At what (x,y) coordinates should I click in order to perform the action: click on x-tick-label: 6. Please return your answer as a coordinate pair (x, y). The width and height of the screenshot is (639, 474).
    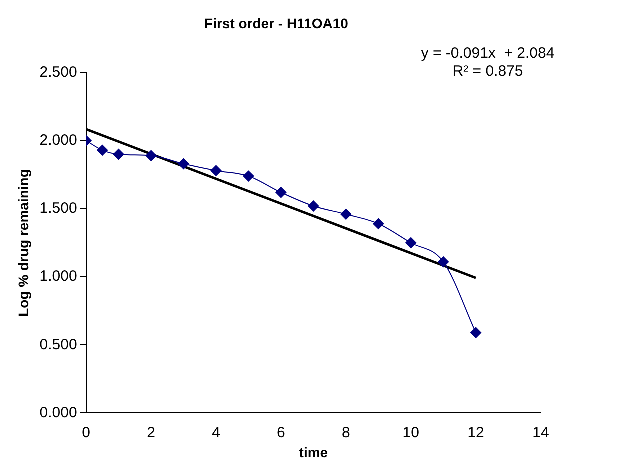
    Looking at the image, I should click on (281, 433).